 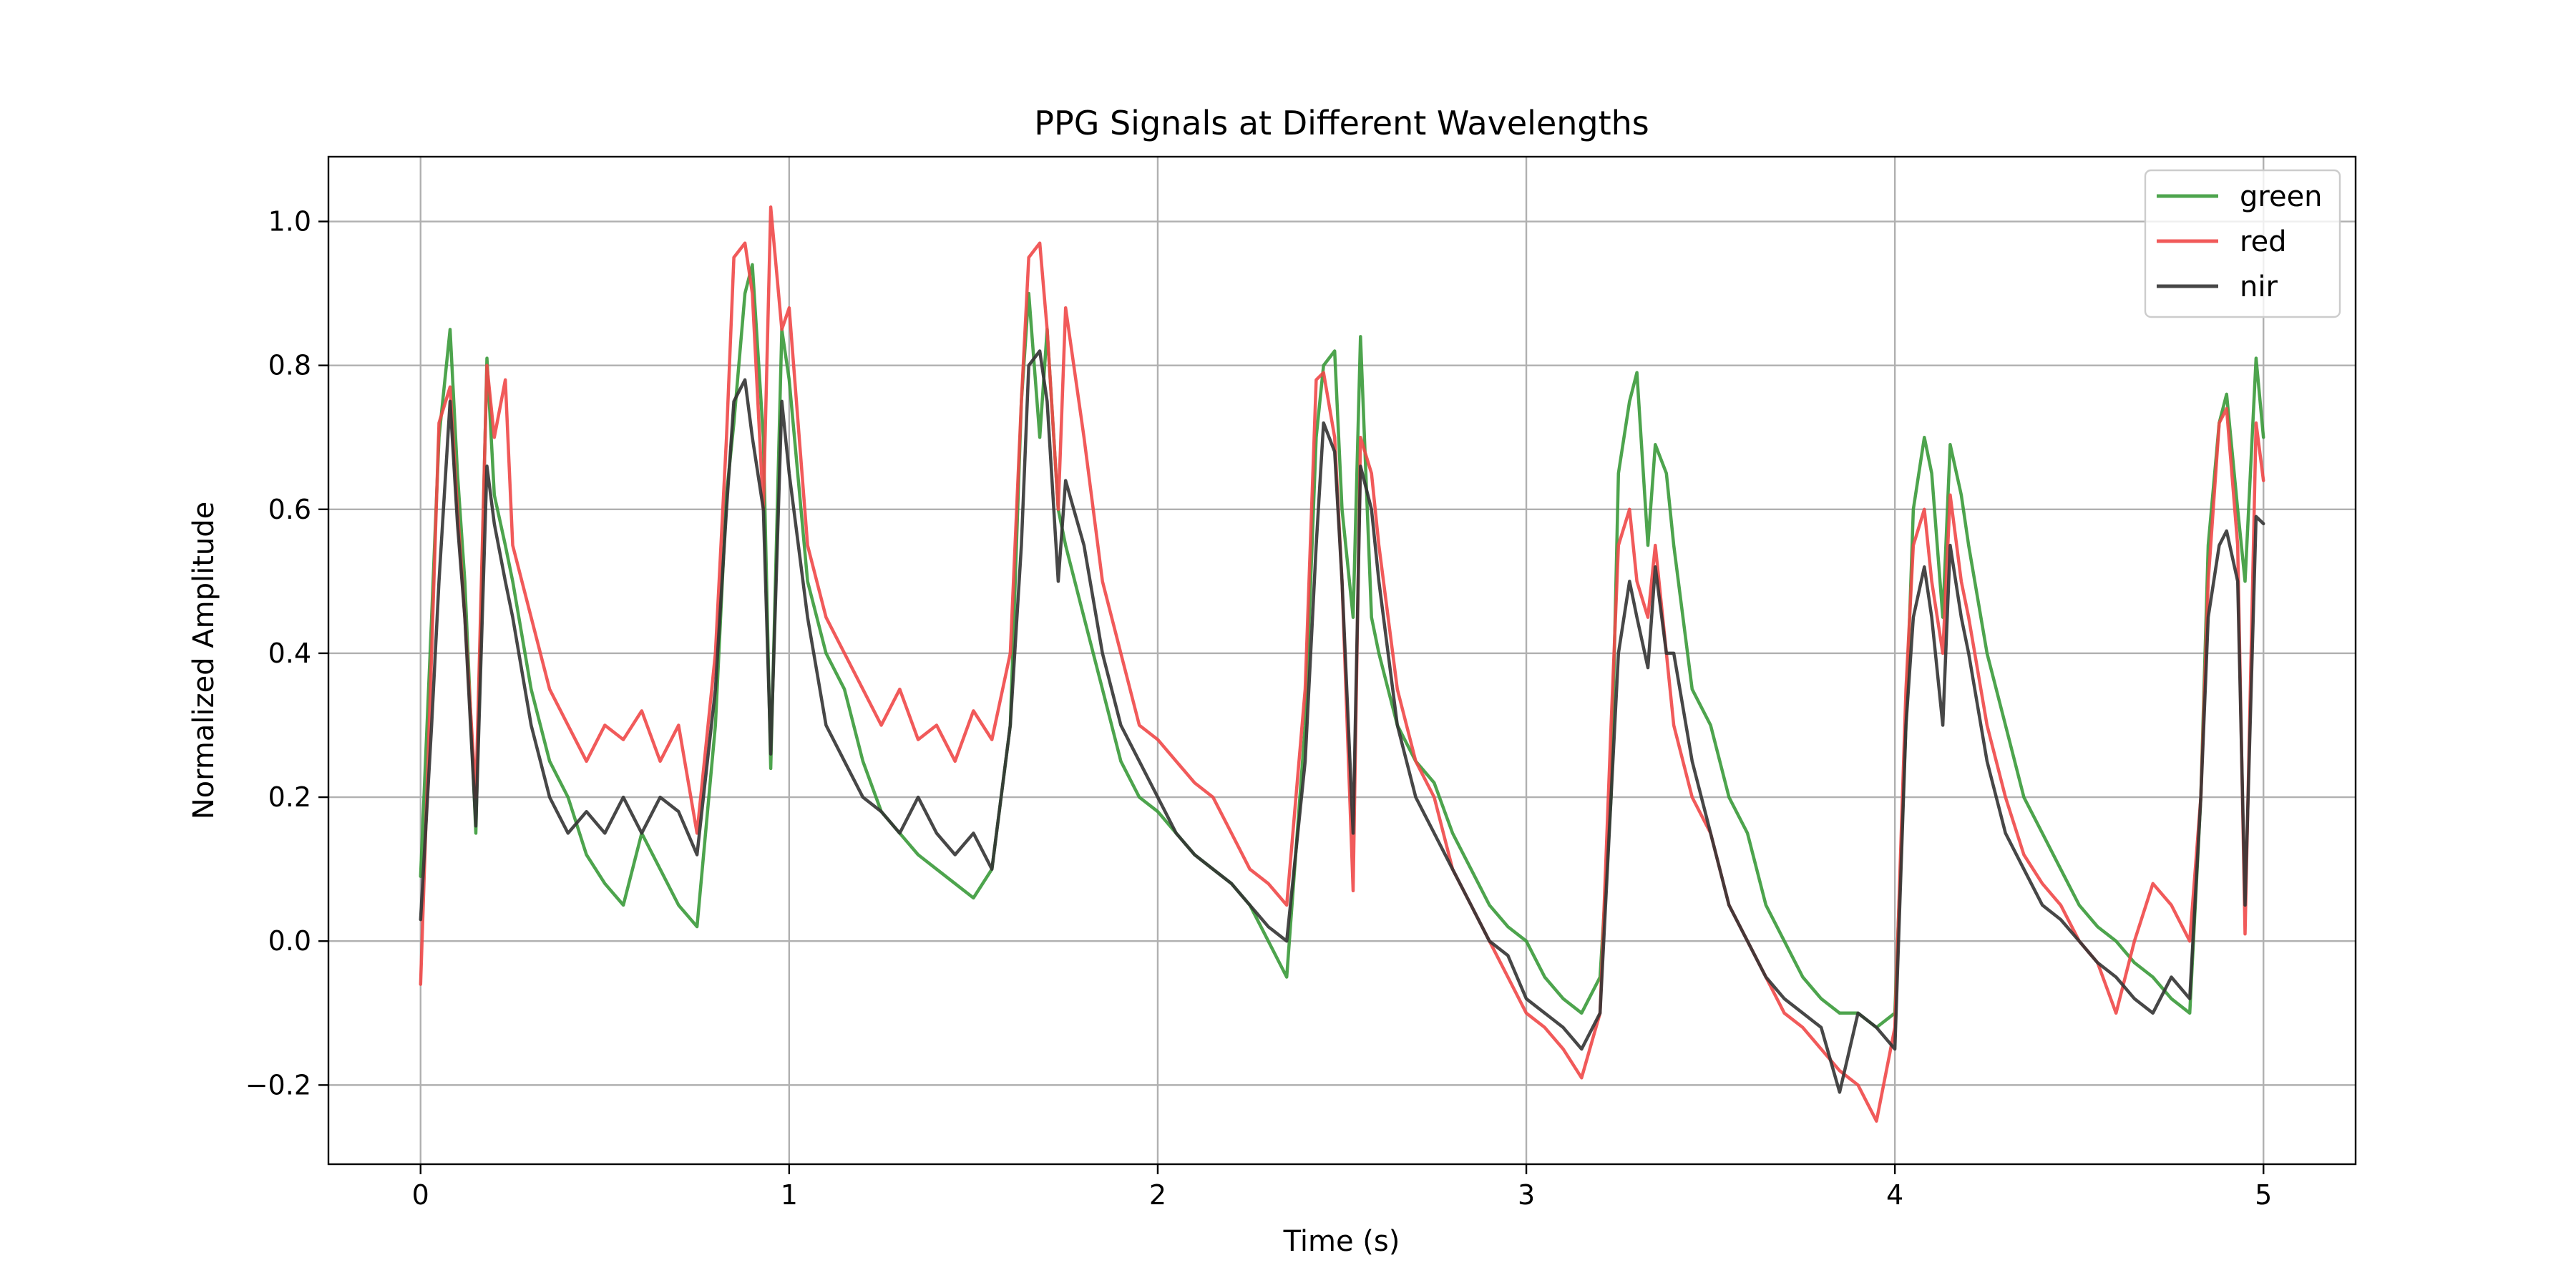 I want to click on x-tick-label: 4, so click(x=1894, y=1195).